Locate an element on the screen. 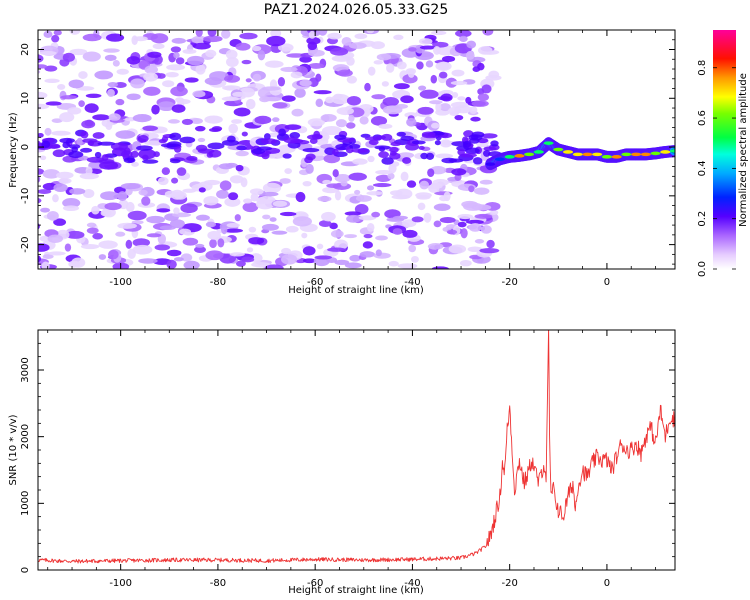  signal-track-peak is located at coordinates (587, 154).